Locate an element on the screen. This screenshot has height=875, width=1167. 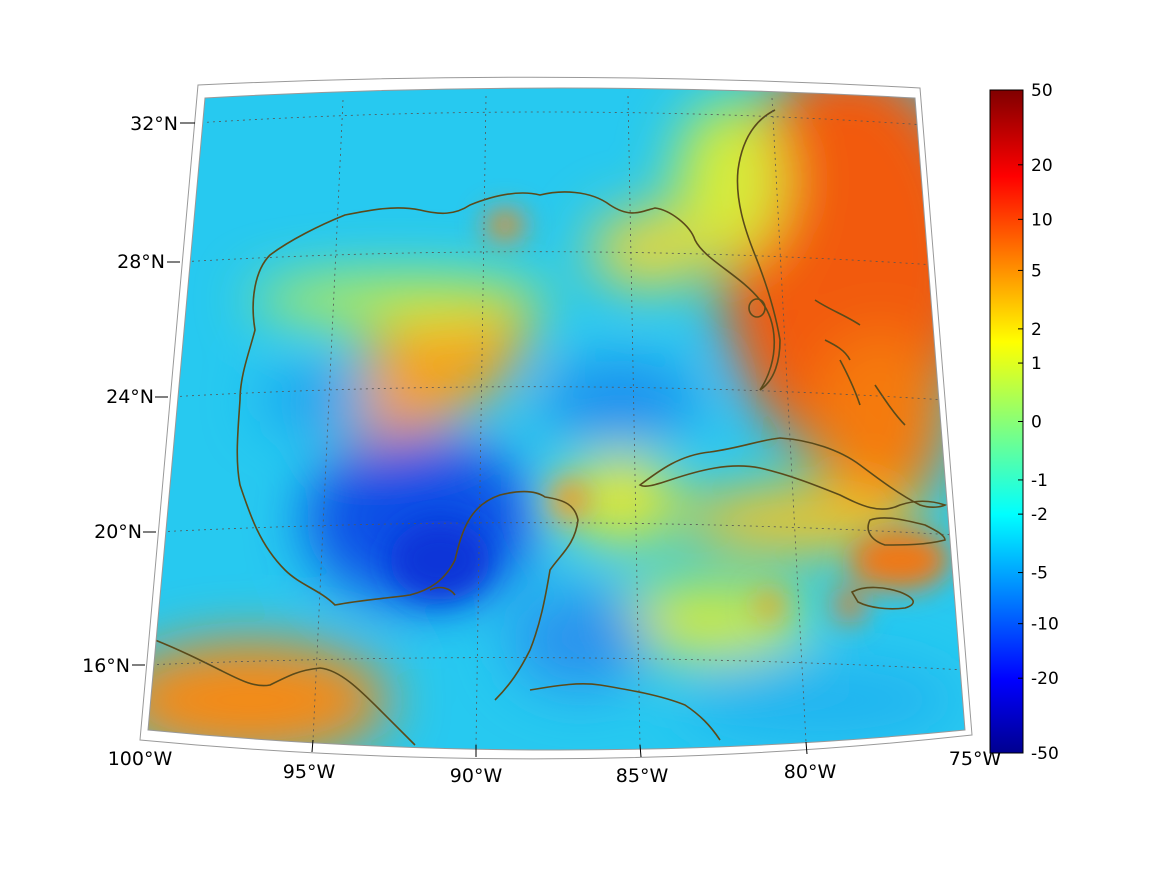
lon-tick-label: 100°W is located at coordinates (140, 759).